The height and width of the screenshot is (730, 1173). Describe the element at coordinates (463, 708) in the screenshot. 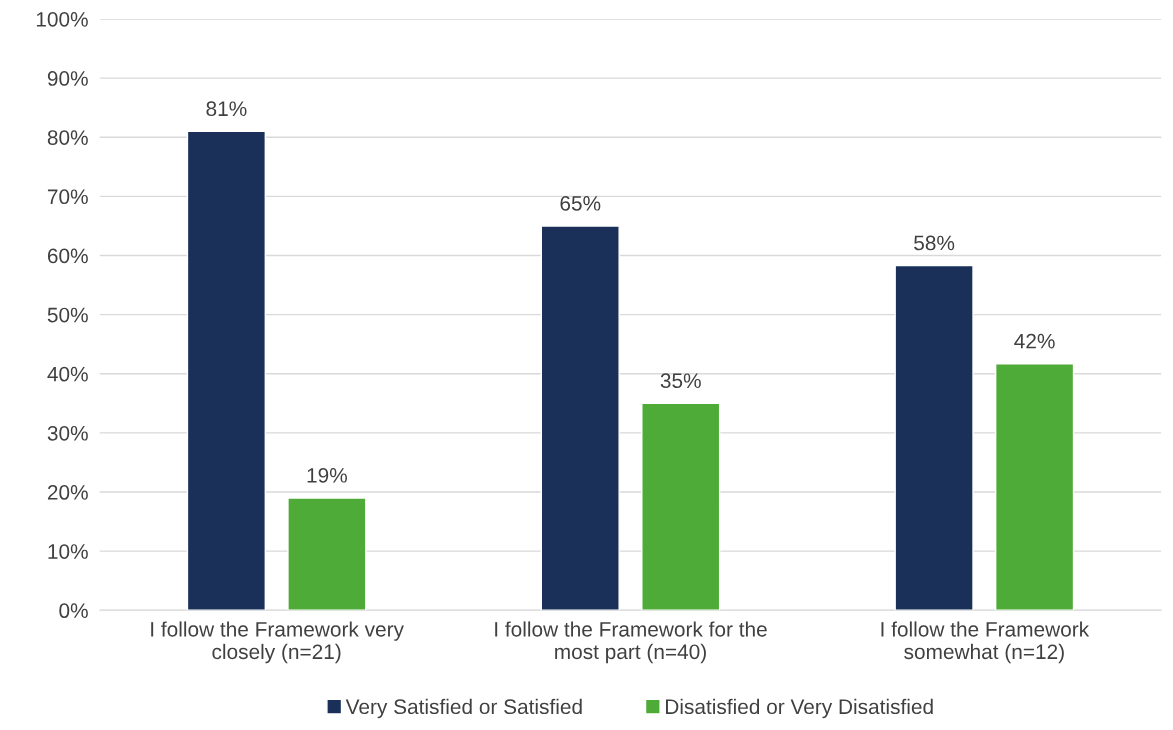

I see `legend-label: Very Satisfied or Satisfied` at that location.